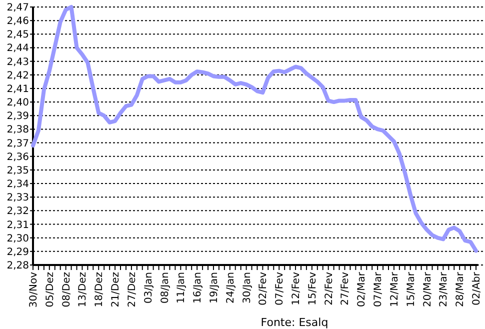 Image resolution: width=485 pixels, height=329 pixels. I want to click on y-tick-label: 2,41, so click(17, 89).